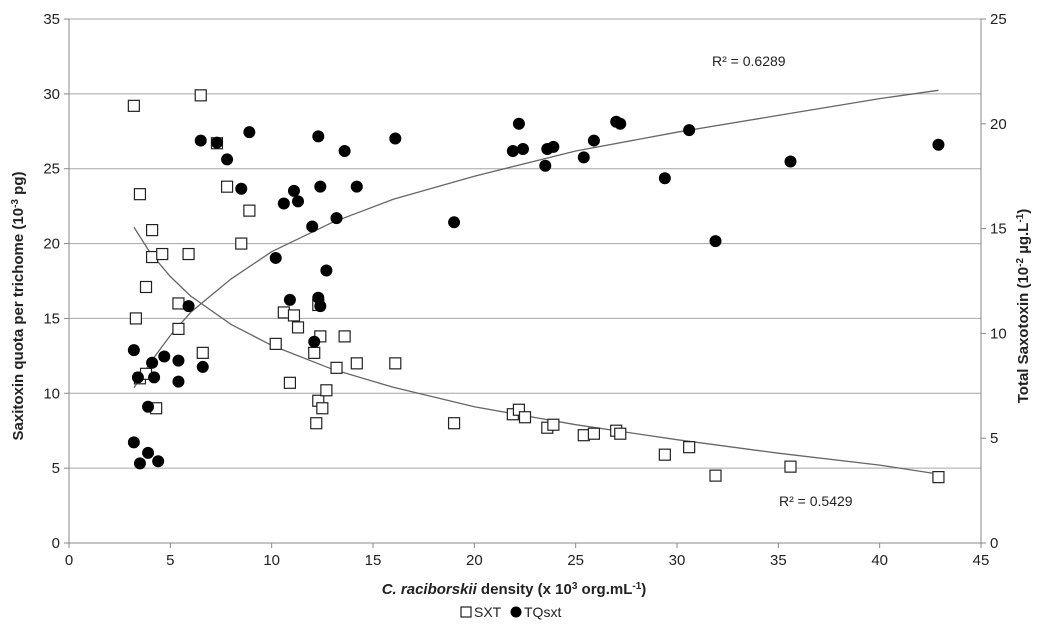  I want to click on y-tick-label-0: 0, so click(56, 543).